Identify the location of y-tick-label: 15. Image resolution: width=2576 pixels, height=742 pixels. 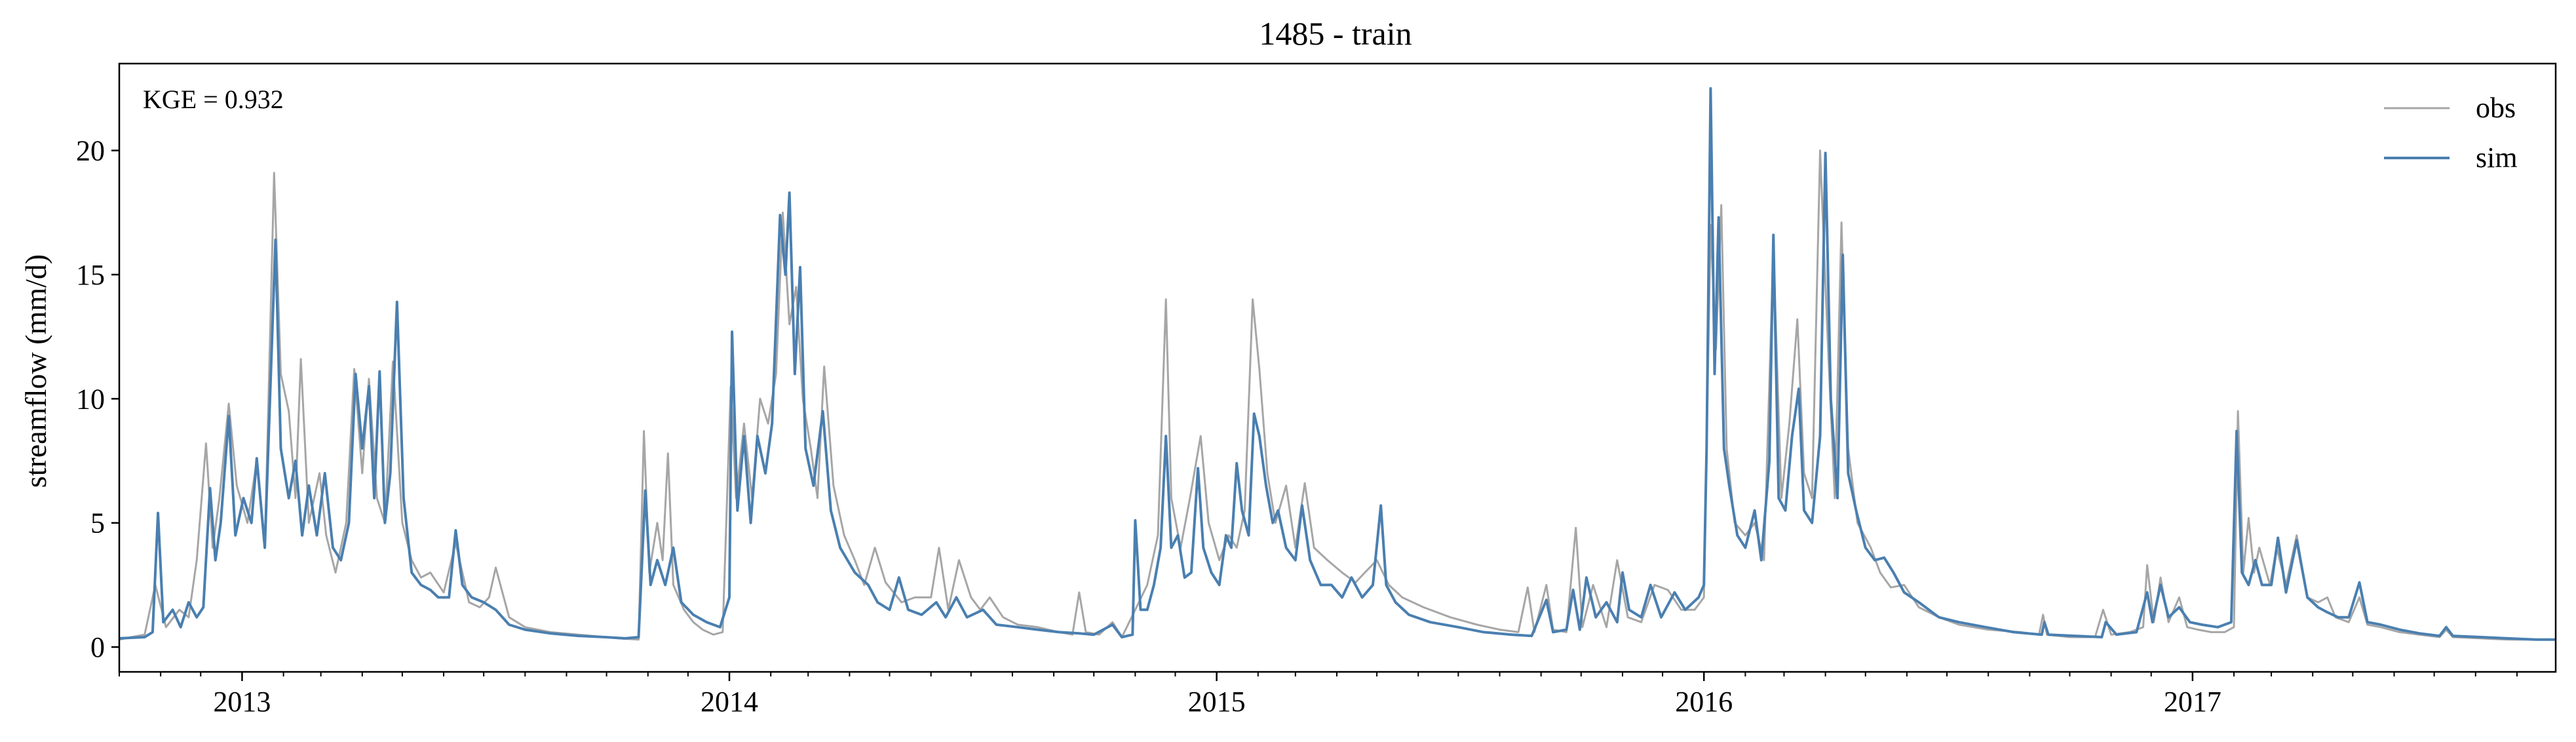
(90, 275).